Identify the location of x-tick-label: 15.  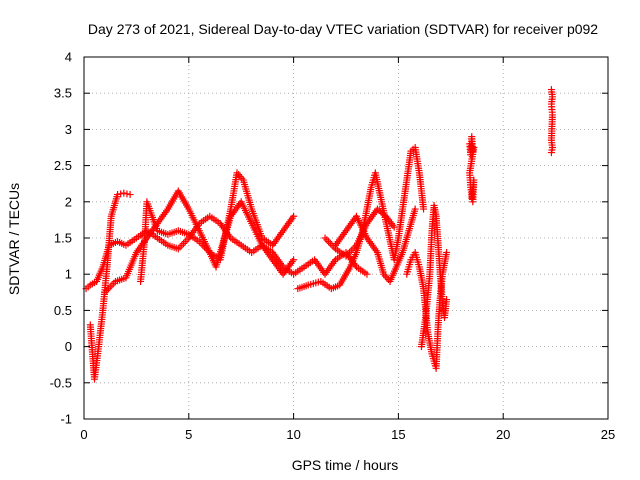
(398, 434).